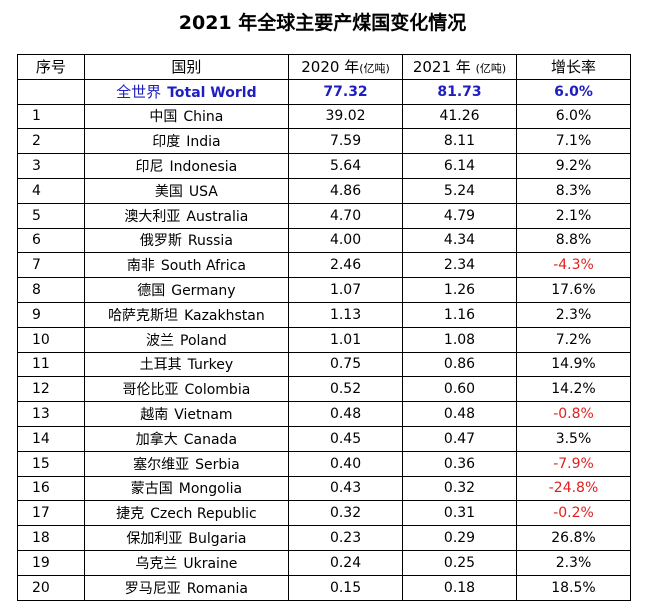  Describe the element at coordinates (459, 91) in the screenshot. I see `world-2021-cell: 81.73` at that location.